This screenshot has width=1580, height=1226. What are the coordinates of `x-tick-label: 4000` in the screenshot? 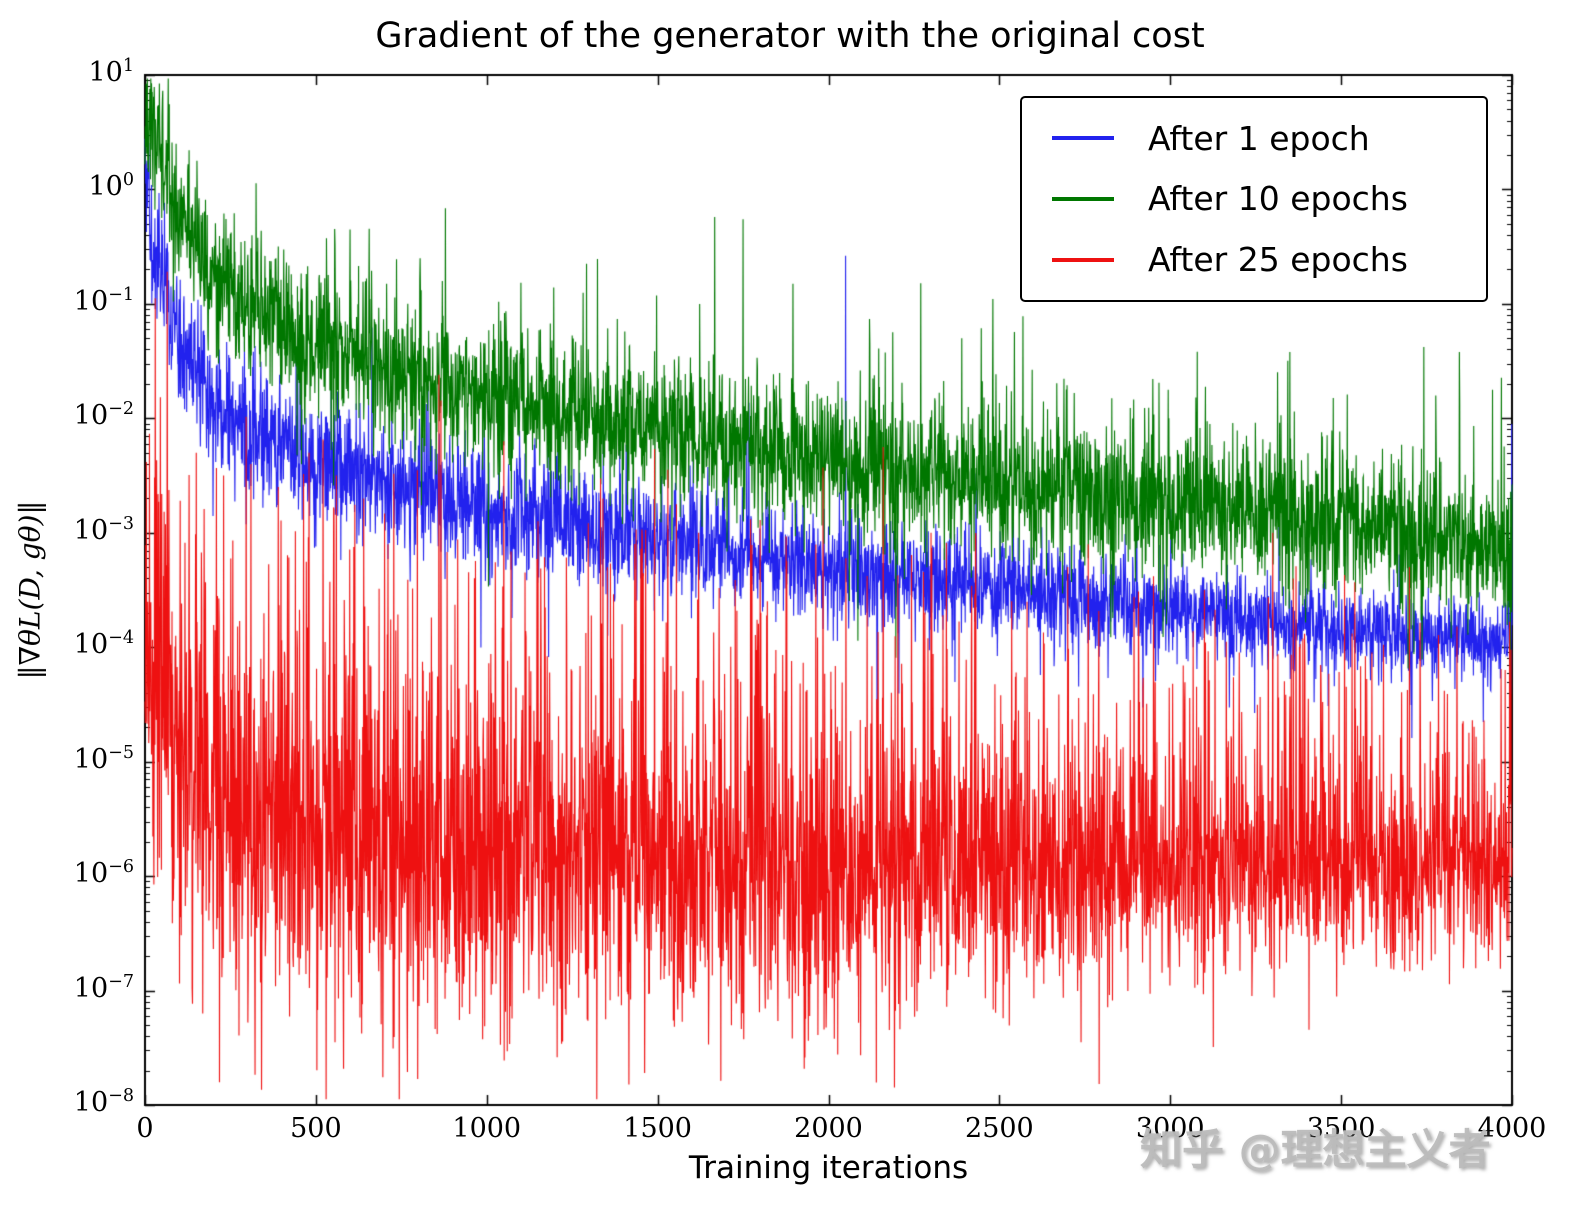 It's located at (1512, 1128).